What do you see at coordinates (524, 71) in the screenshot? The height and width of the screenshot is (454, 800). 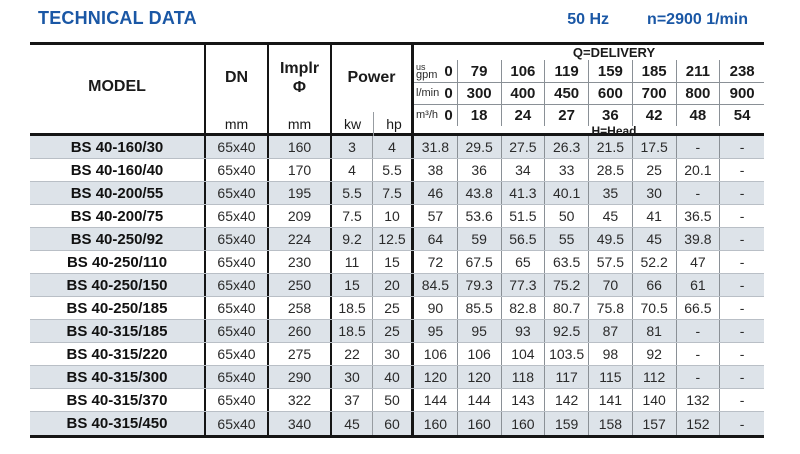 I see `flow-value-cell: 106` at bounding box center [524, 71].